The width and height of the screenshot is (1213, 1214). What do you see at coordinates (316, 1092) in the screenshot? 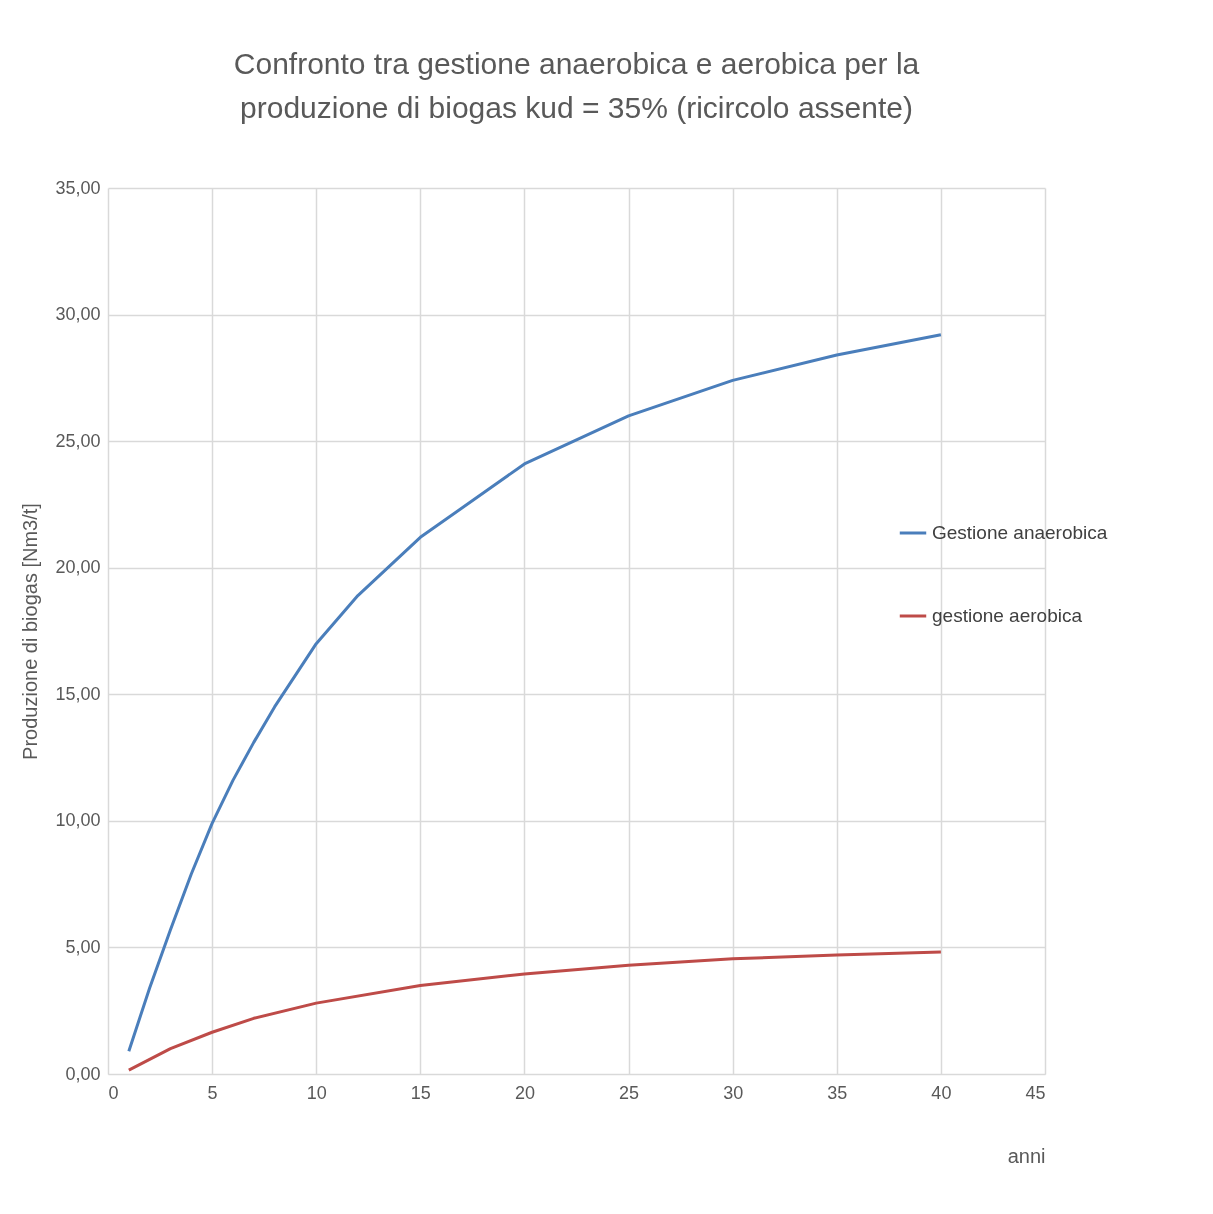
I see `x-tick-label: 10` at bounding box center [316, 1092].